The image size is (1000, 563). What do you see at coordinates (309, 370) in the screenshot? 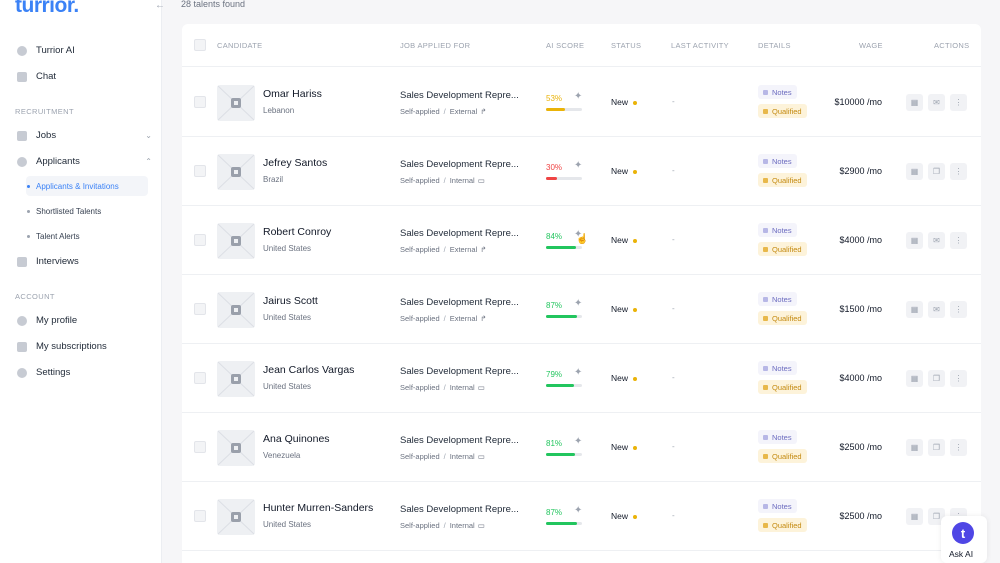
I see `candidate-name: Jean Carlos Vargas` at bounding box center [309, 370].